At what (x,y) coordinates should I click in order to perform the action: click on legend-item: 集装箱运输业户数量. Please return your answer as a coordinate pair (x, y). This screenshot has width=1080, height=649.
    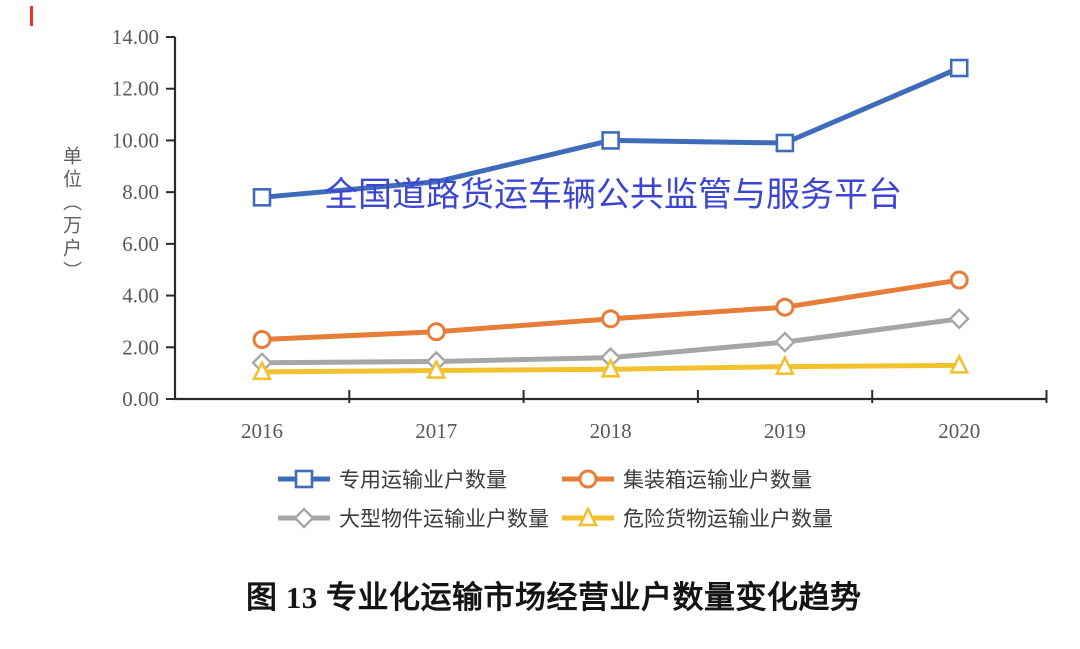
    Looking at the image, I should click on (697, 479).